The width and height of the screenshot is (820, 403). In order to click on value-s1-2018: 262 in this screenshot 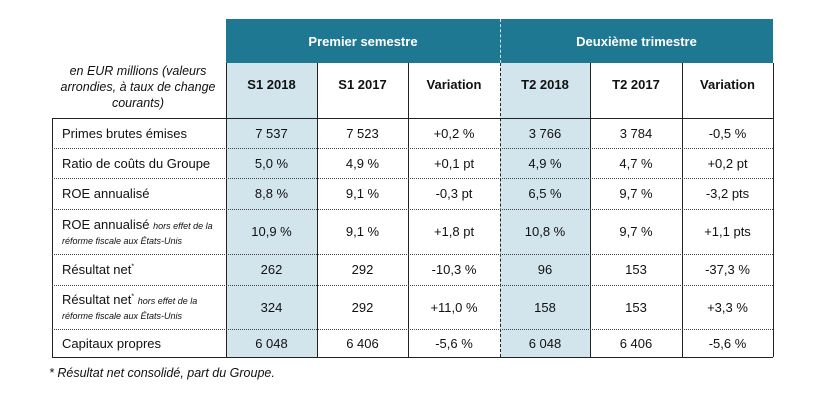, I will do `click(271, 269)`.